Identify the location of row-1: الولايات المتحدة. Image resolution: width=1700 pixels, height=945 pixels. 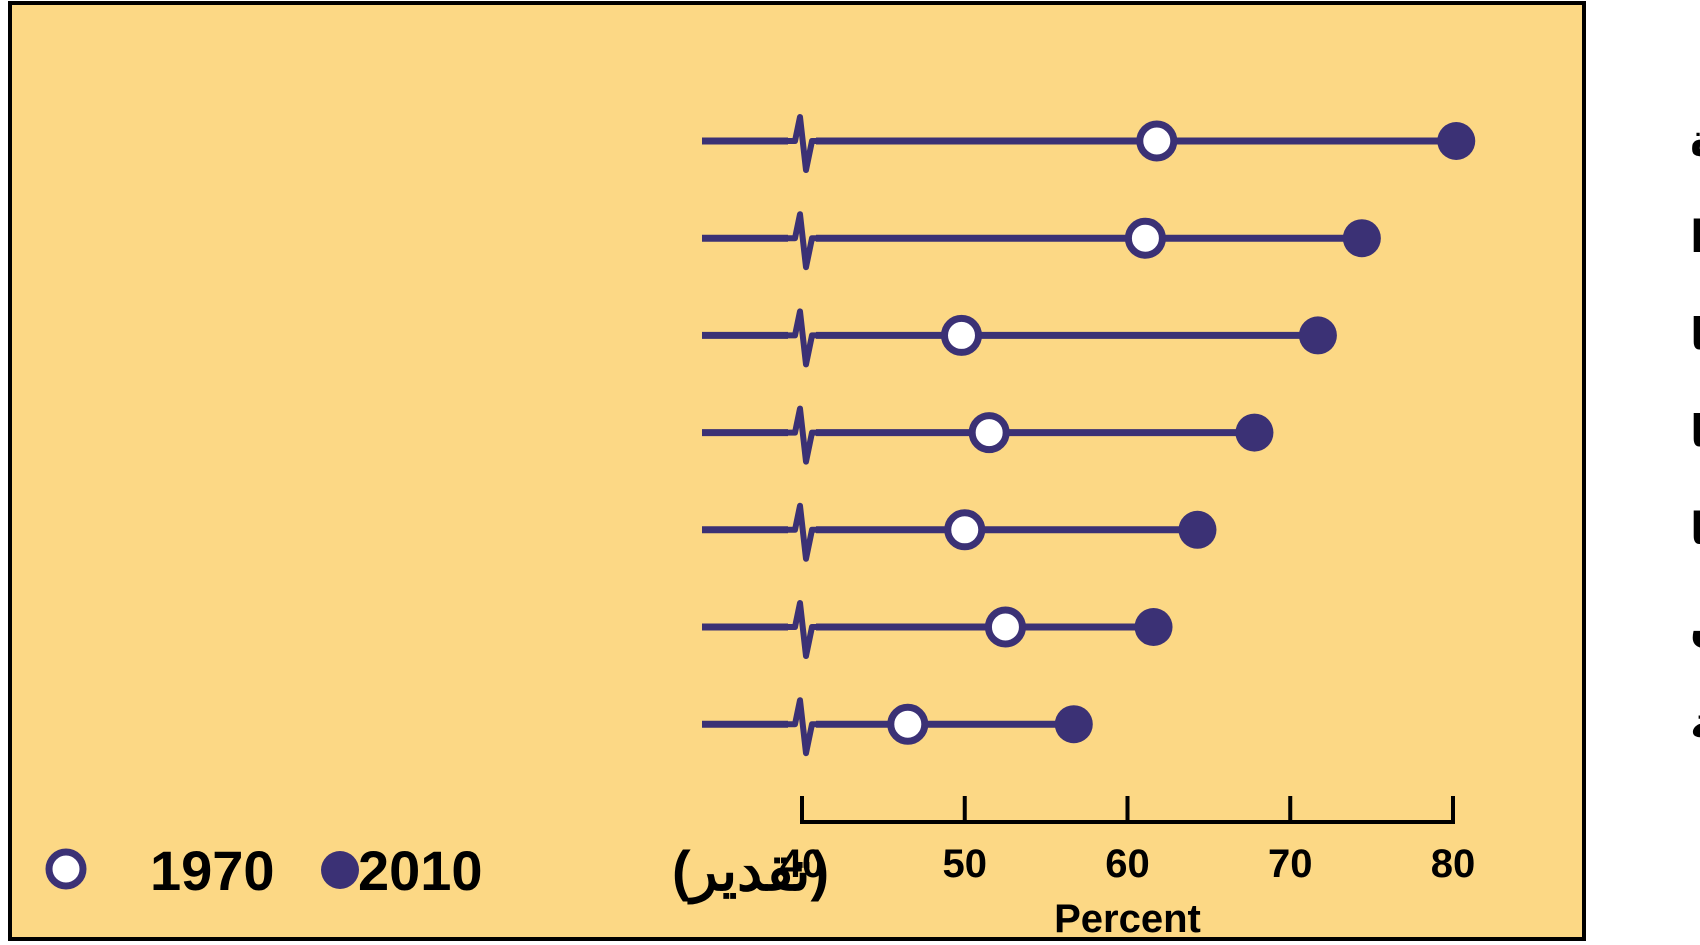
(1201, 143).